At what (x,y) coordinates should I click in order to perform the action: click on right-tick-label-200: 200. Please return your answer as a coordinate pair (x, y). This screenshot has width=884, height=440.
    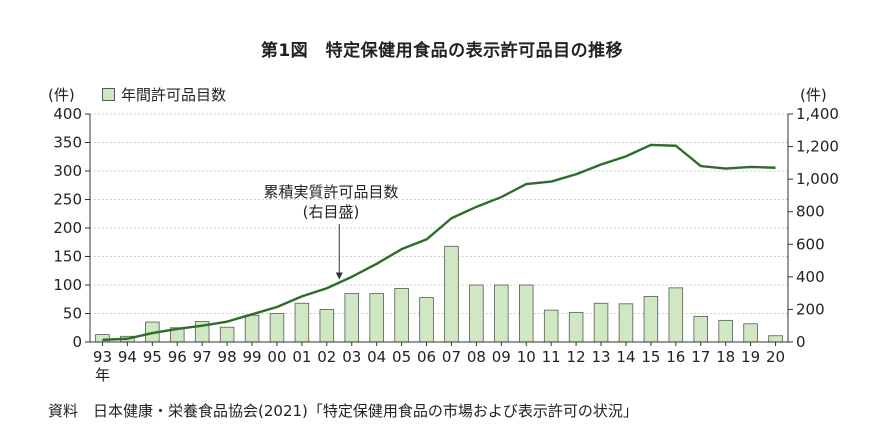
    Looking at the image, I should click on (810, 309).